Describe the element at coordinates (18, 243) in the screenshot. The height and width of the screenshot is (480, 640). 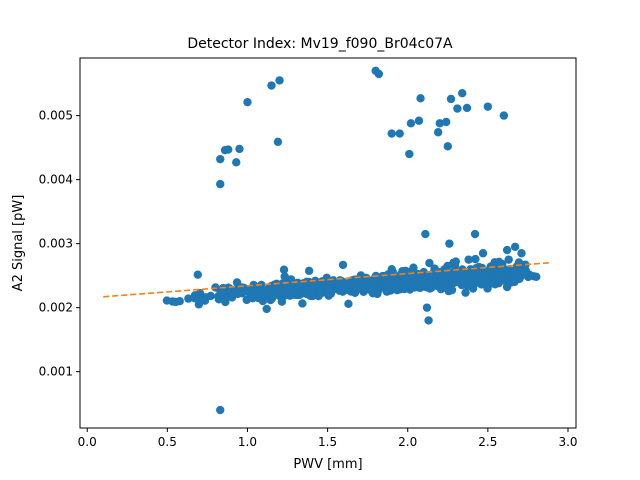
I see `y-axis-label: A2 Signal [pW]` at that location.